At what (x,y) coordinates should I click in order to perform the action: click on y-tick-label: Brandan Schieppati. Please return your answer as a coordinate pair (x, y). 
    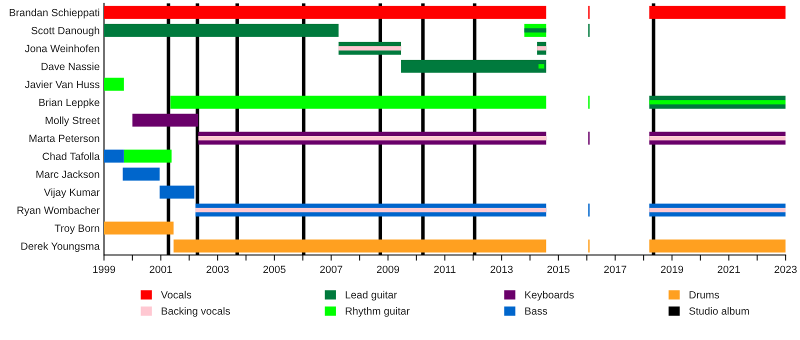
    Looking at the image, I should click on (55, 13).